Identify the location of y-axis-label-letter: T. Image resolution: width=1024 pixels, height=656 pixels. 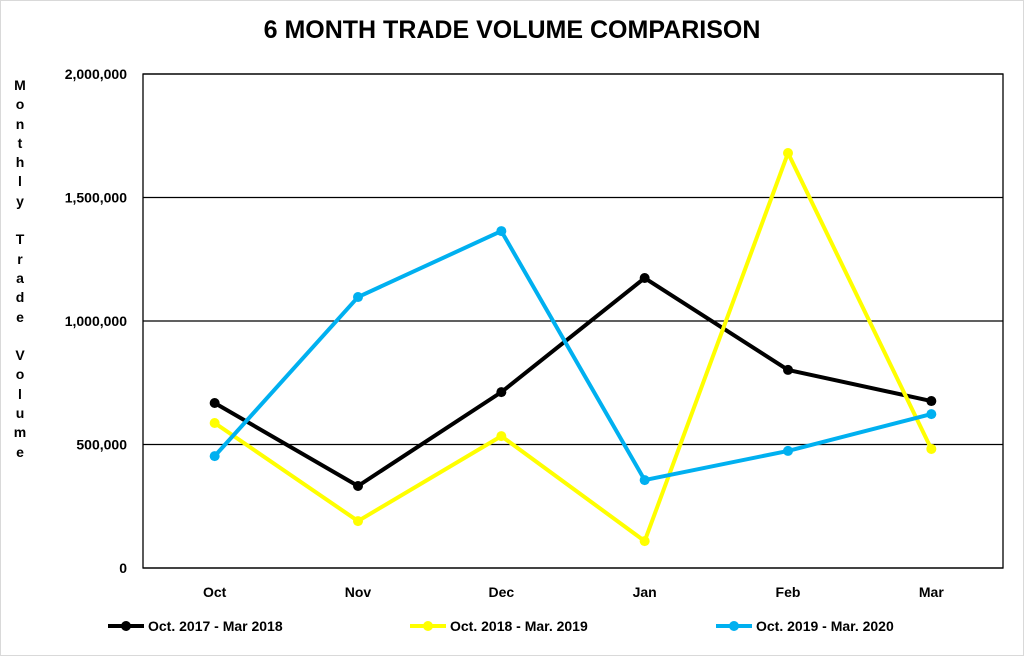
(20, 239).